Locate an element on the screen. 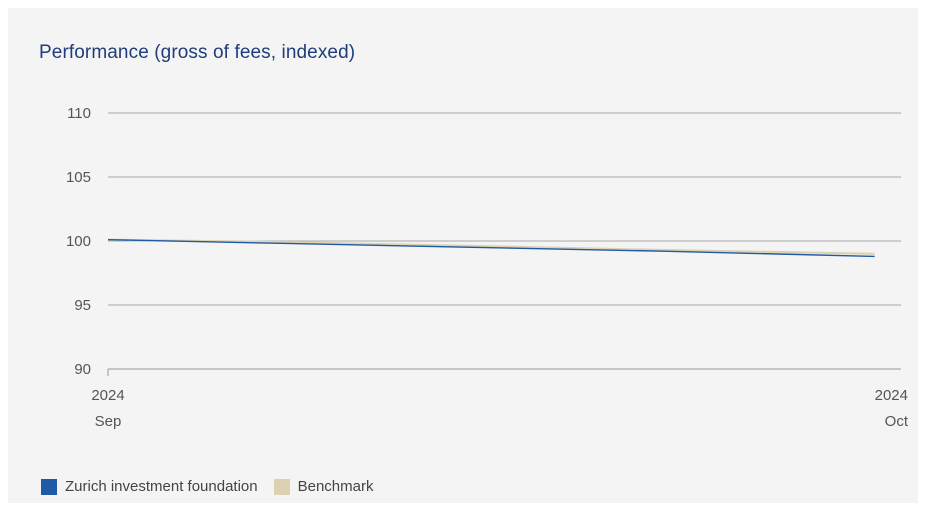  y-tick-label-110: 110 is located at coordinates (79, 113).